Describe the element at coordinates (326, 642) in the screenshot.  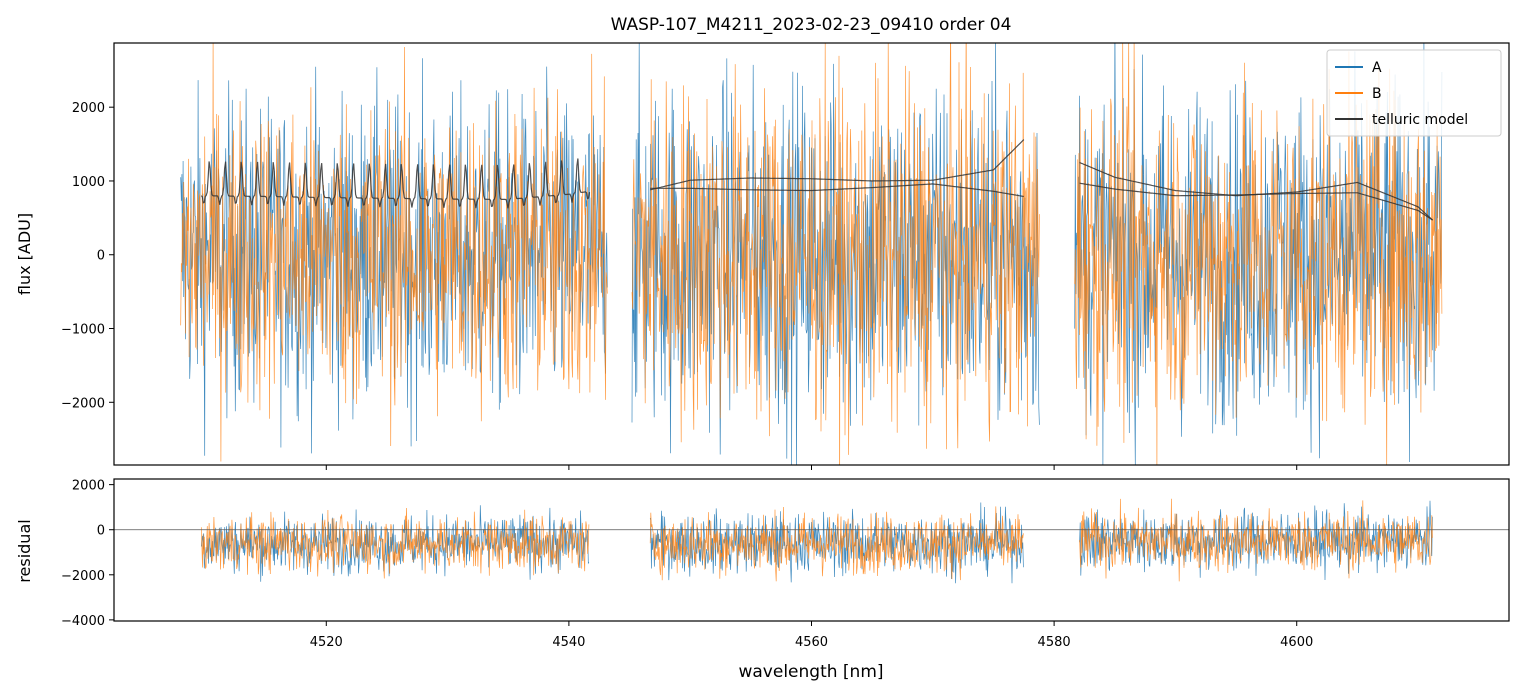
I see `x-tick-label: 4520` at that location.